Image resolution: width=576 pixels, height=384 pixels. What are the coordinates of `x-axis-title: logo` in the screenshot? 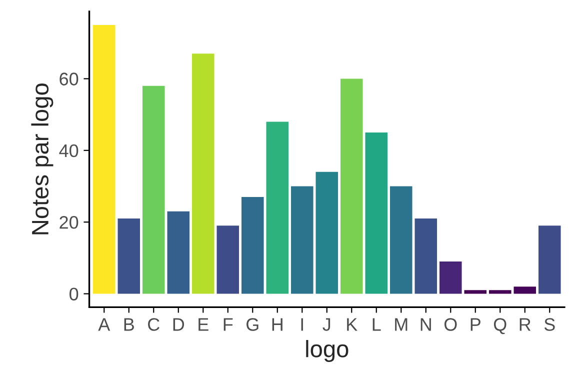 It's located at (327, 351).